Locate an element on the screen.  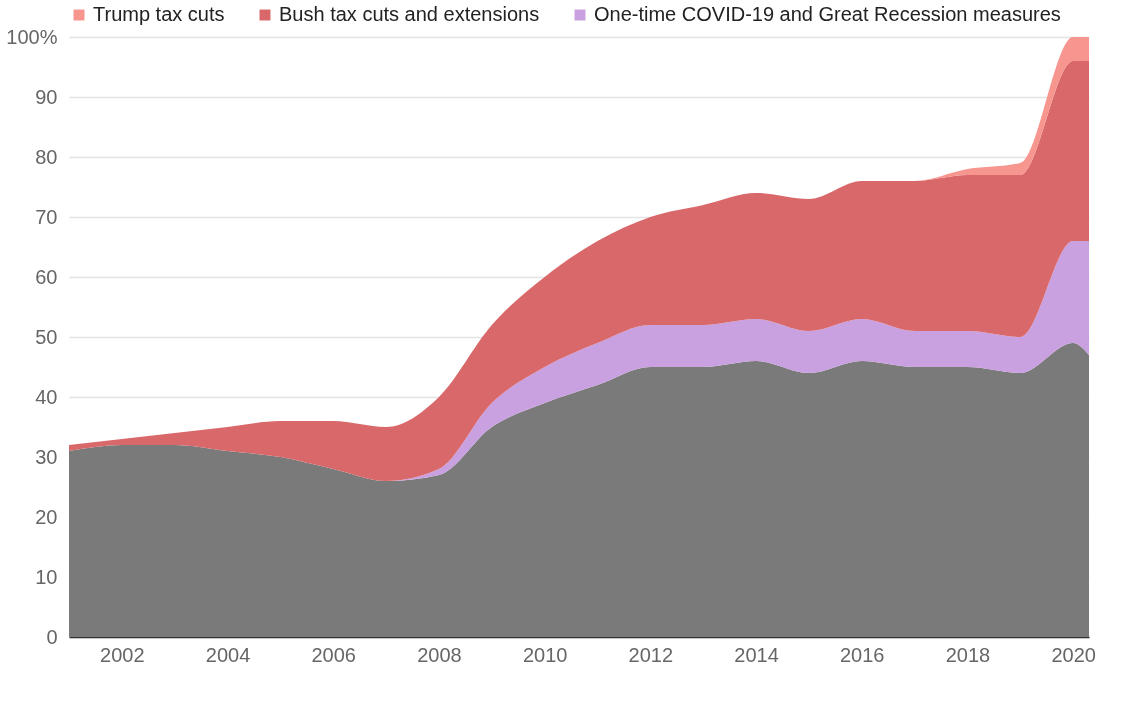
x-tick-label: 2014 is located at coordinates (756, 654).